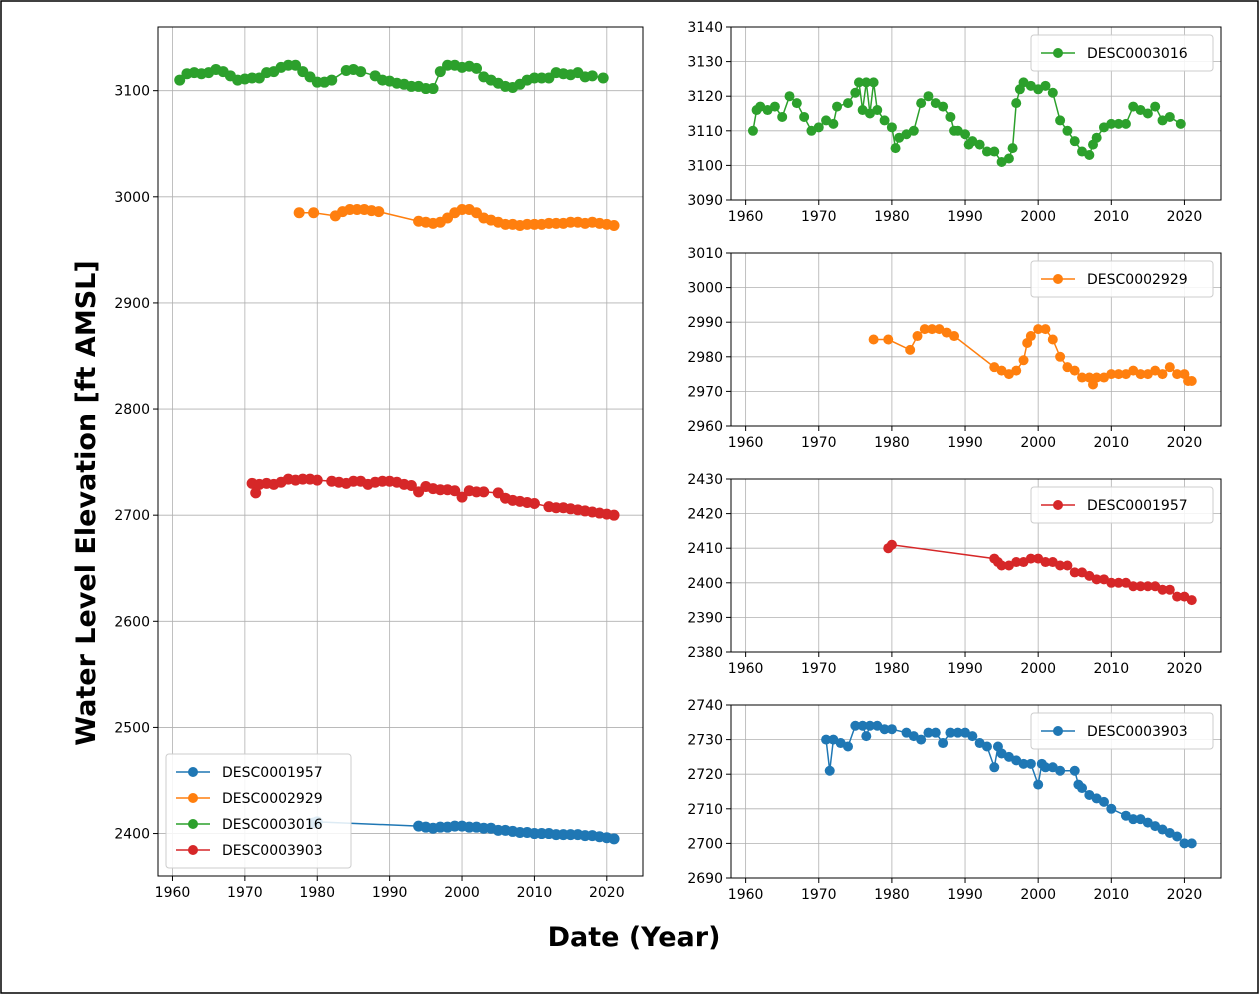 The width and height of the screenshot is (1259, 994). Describe the element at coordinates (705, 323) in the screenshot. I see `y-tick-label: 2990` at that location.